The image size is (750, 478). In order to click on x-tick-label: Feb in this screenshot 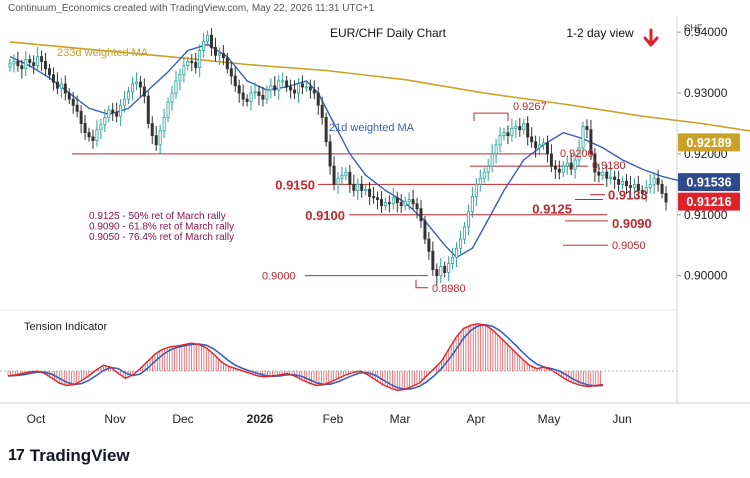, I will do `click(333, 419)`.